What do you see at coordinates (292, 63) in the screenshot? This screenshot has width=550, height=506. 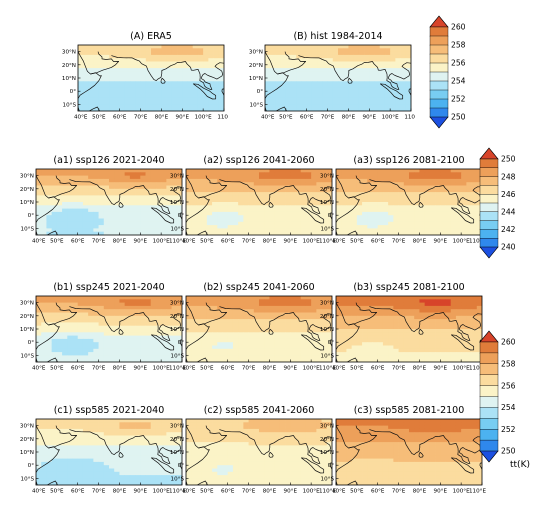 I see `coastline-path` at bounding box center [292, 63].